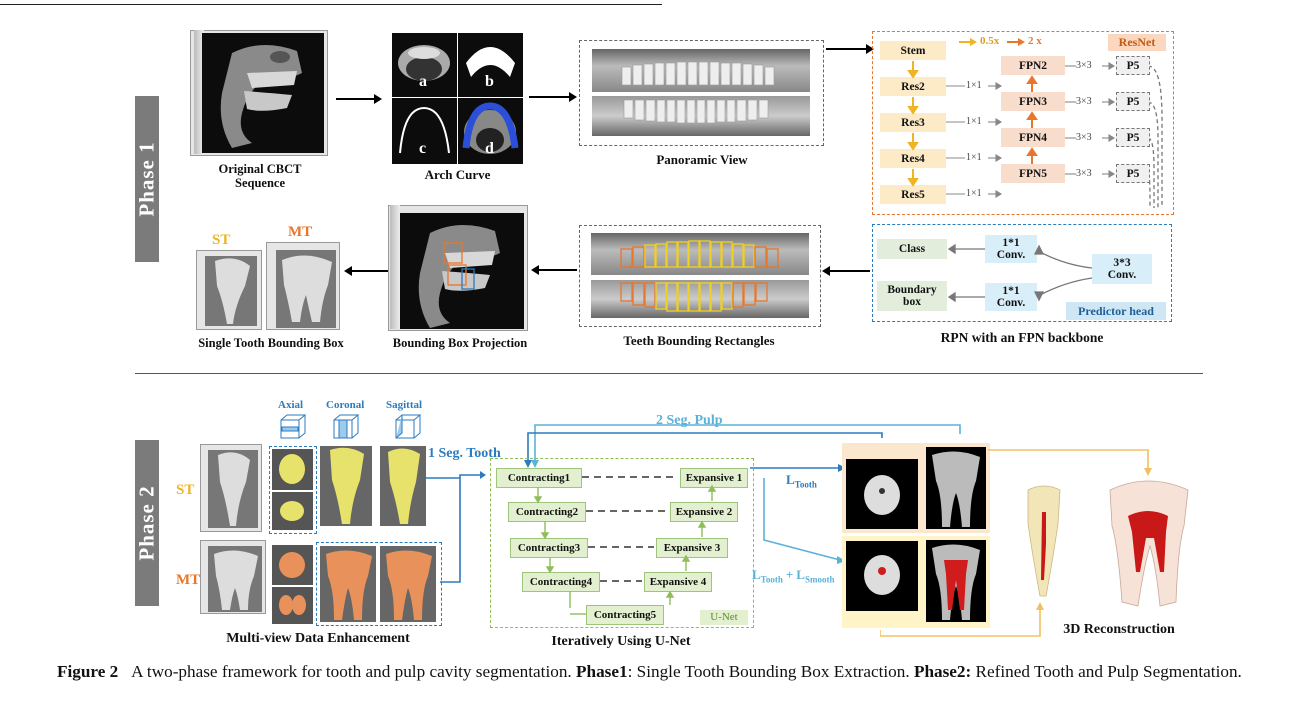 This screenshot has height=716, width=1295. What do you see at coordinates (678, 582) in the screenshot?
I see `expansive4: Expansive 4` at bounding box center [678, 582].